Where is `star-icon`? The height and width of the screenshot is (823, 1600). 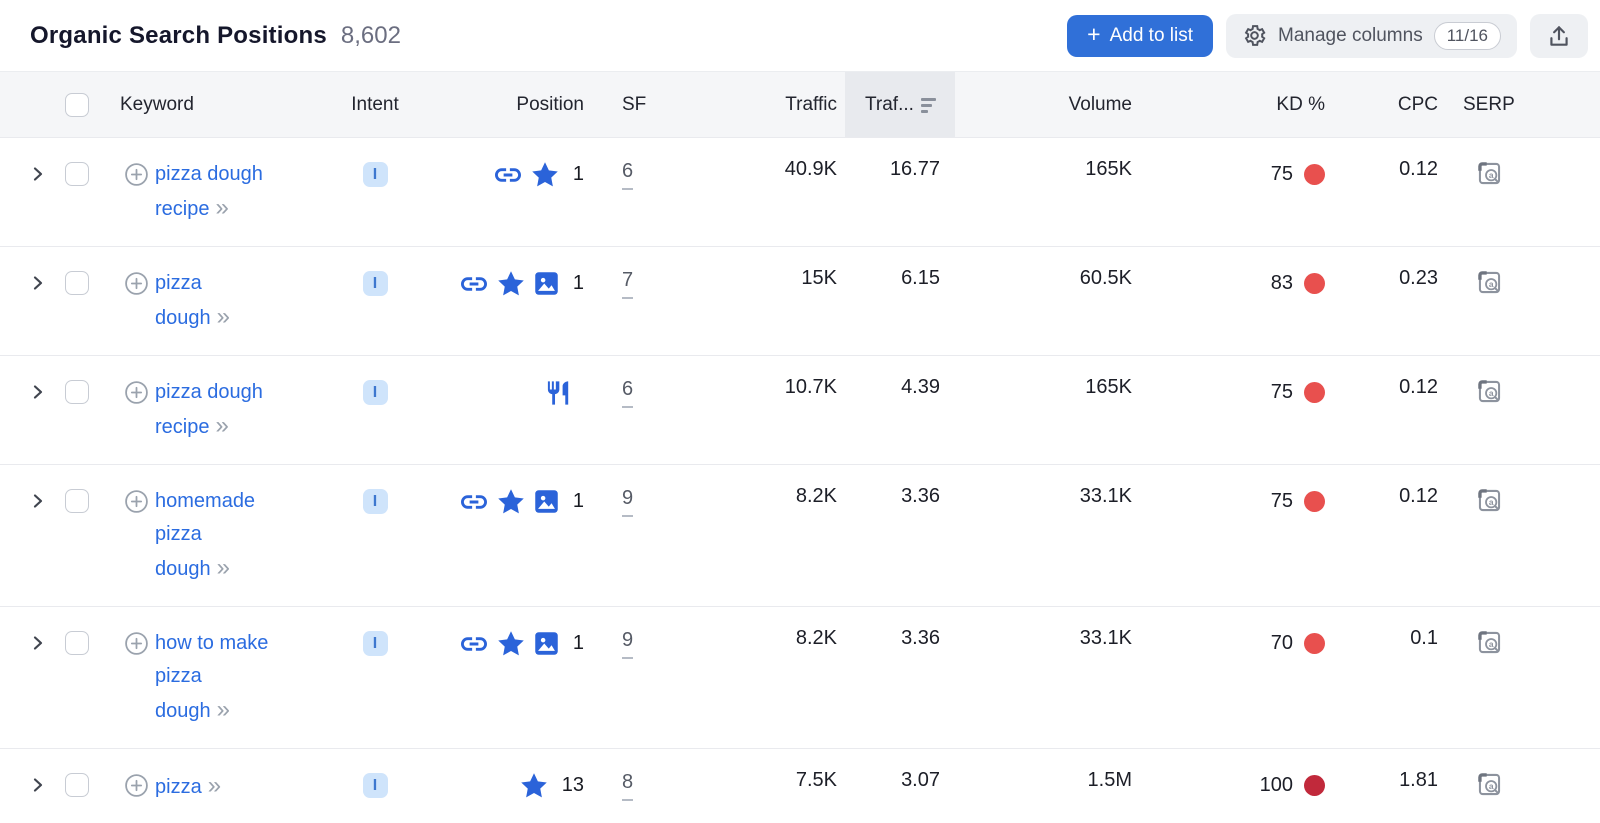 star-icon is located at coordinates (545, 175).